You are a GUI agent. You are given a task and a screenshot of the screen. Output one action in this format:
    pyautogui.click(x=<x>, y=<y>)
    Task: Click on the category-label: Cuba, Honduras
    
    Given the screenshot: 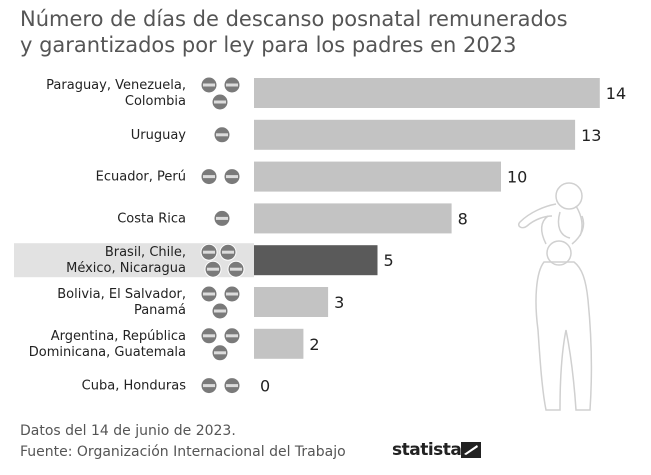 What is the action you would take?
    pyautogui.click(x=134, y=386)
    